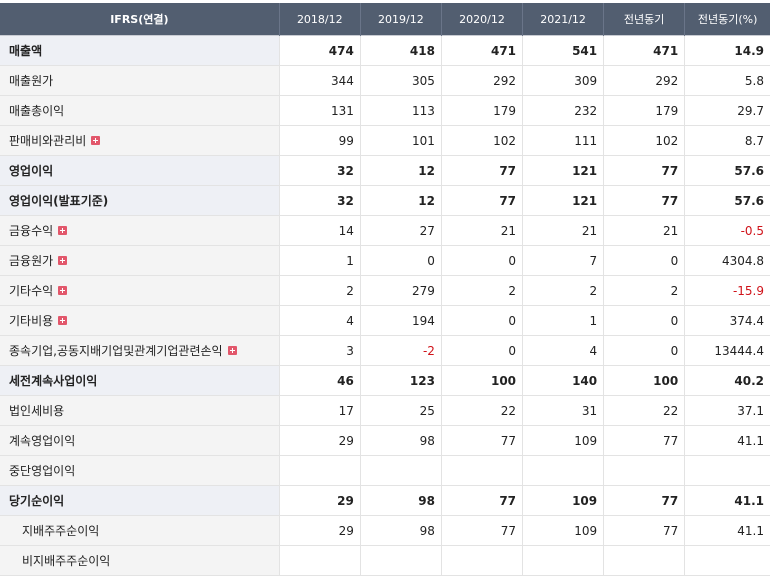 The image size is (770, 587). Describe the element at coordinates (37, 111) in the screenshot. I see `row-label: 매출총이익` at that location.